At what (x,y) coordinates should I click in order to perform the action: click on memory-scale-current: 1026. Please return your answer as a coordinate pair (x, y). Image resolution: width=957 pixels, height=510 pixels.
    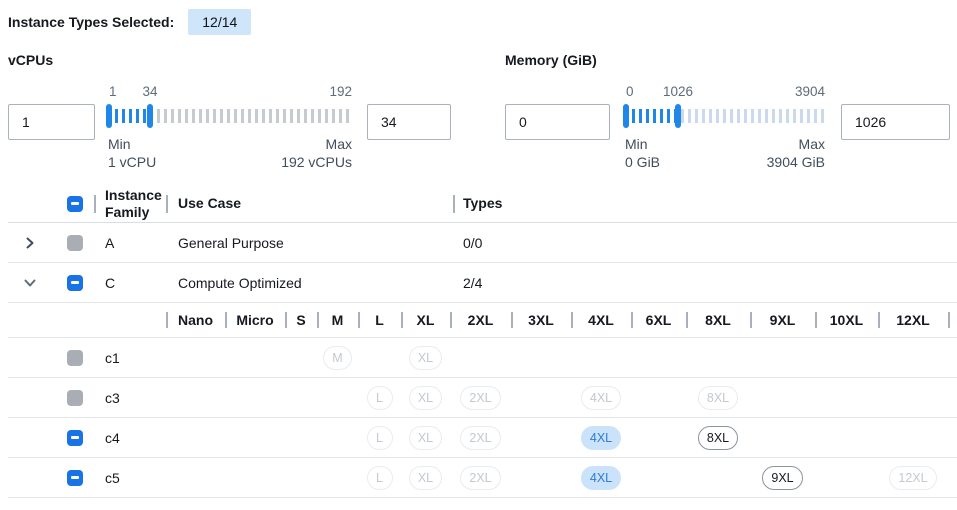
    Looking at the image, I should click on (678, 91).